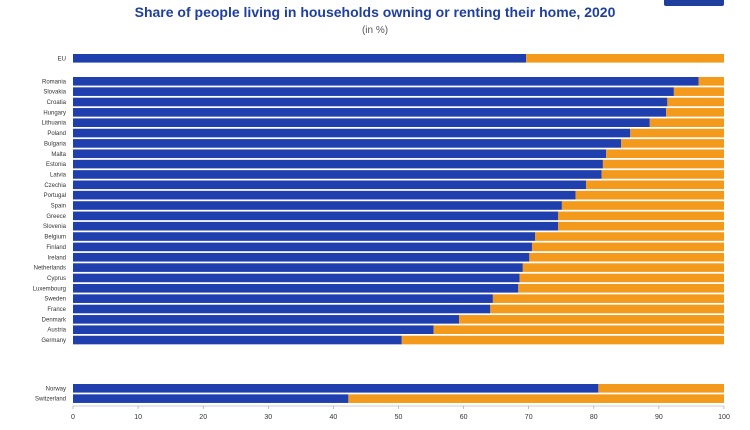  Describe the element at coordinates (663, 164) in the screenshot. I see `bar-tenant-estonia` at that location.